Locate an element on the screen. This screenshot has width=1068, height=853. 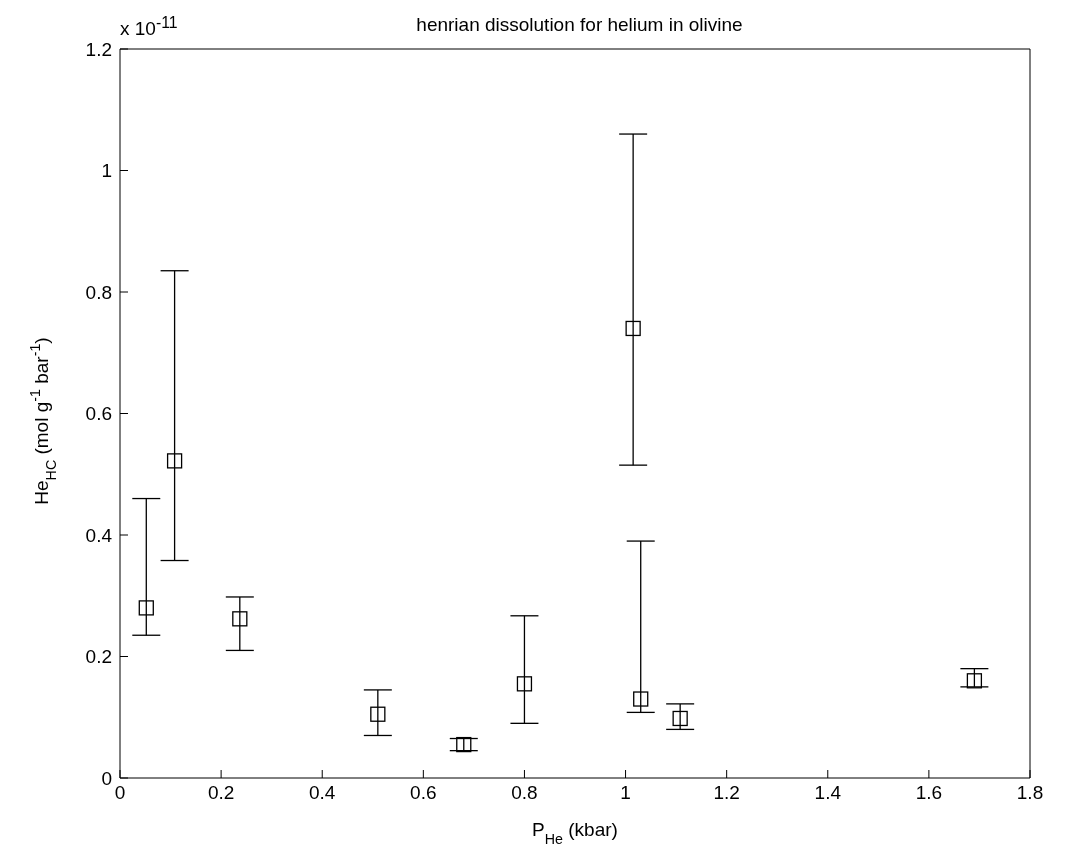
x-tick-label: 1.4 is located at coordinates (828, 793).